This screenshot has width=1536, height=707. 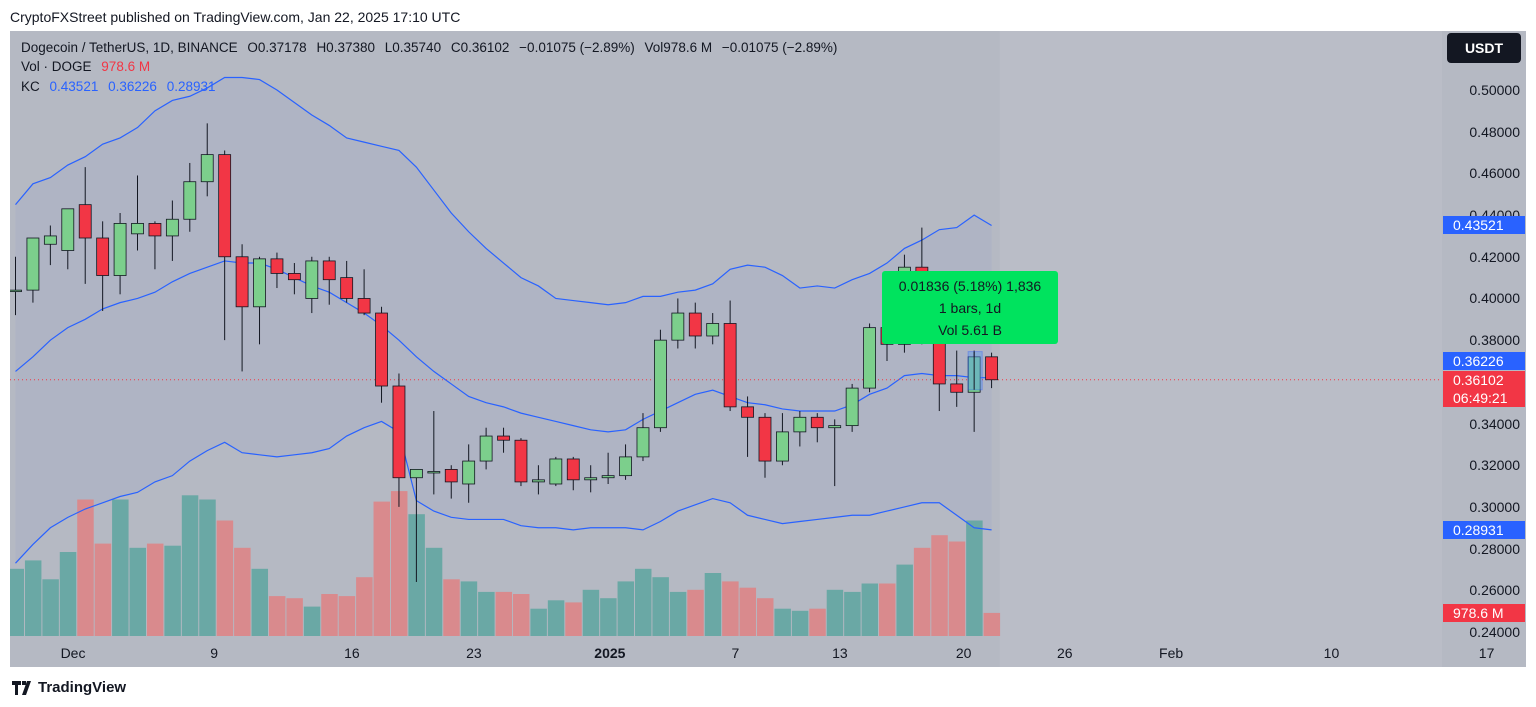 What do you see at coordinates (1494, 590) in the screenshot?
I see `price-tick: 0.26000` at bounding box center [1494, 590].